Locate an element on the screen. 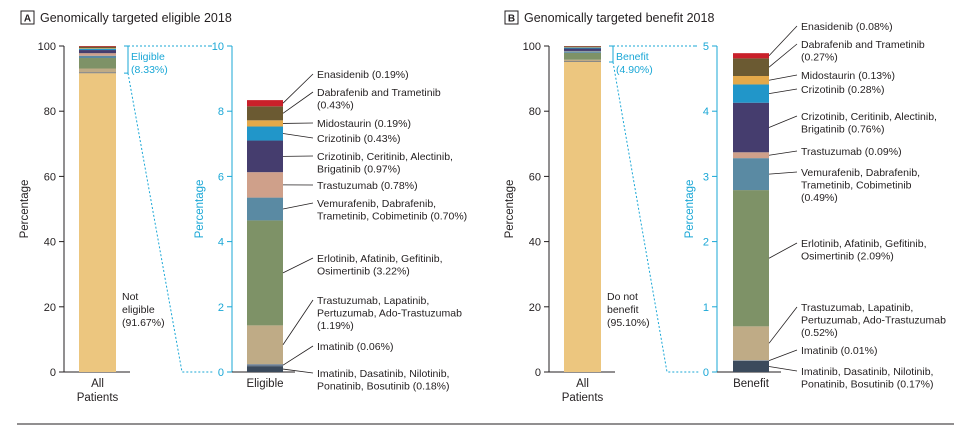  segment-label: Brigatinib (0.76%) is located at coordinates (842, 130).